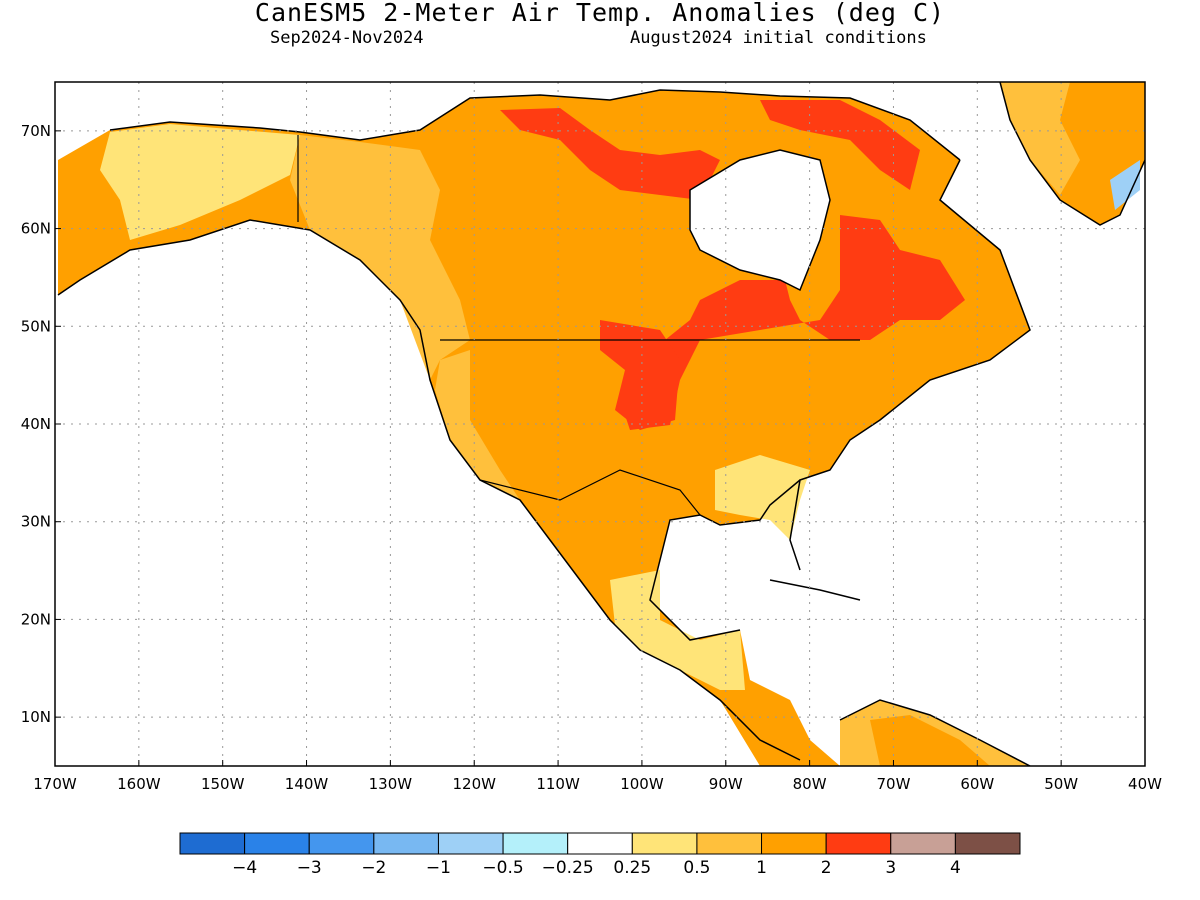  I want to click on colorbar-label: −3, so click(309, 868).